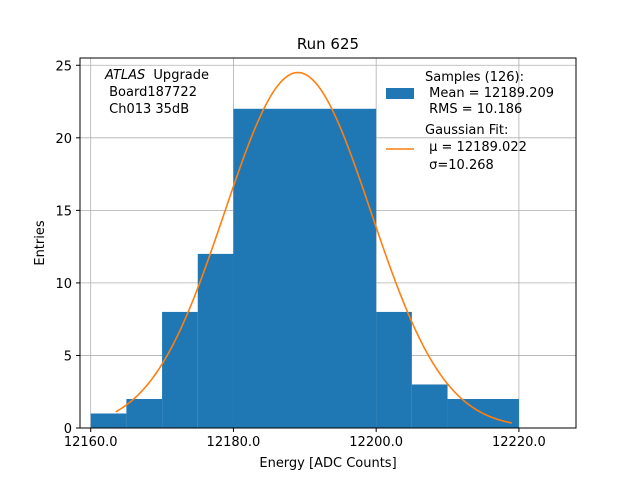 The height and width of the screenshot is (480, 640). What do you see at coordinates (91, 442) in the screenshot?
I see `x-tick-label: 12160.0` at bounding box center [91, 442].